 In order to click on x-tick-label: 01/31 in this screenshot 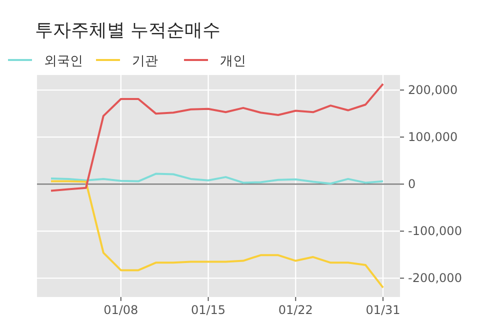, I will do `click(383, 310)`.